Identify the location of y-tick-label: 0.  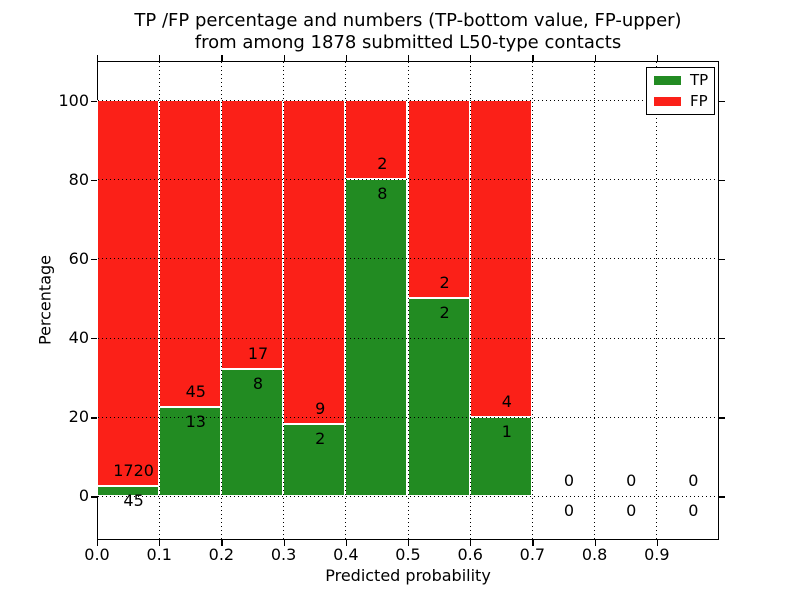
(83, 496).